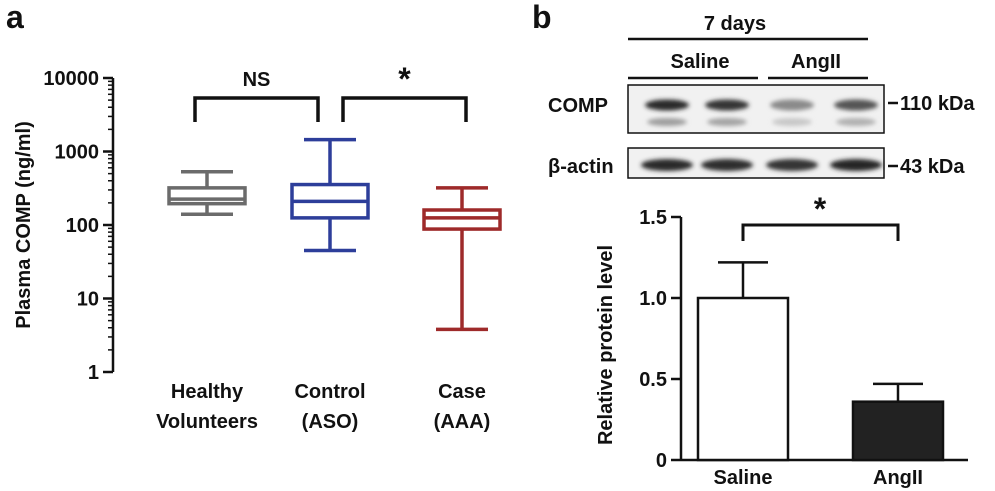  Describe the element at coordinates (404, 79) in the screenshot. I see `comparison-label: *` at that location.